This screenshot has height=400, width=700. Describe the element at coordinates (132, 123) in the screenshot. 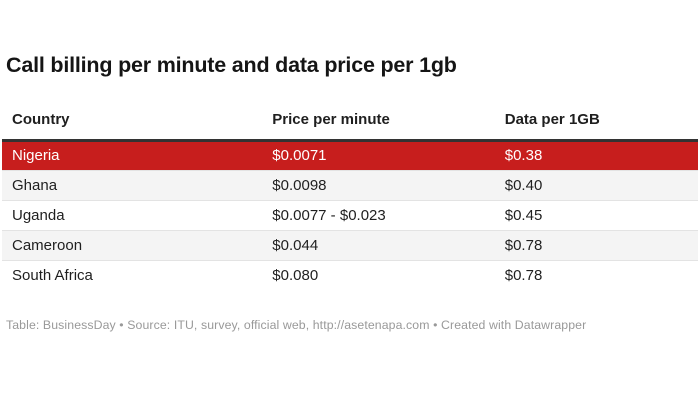

I see `column-header-country: Country` at that location.